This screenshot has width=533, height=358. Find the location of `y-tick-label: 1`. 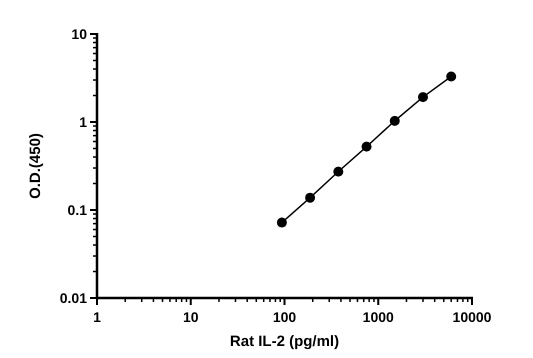

y-tick-label: 1 is located at coordinates (83, 122).